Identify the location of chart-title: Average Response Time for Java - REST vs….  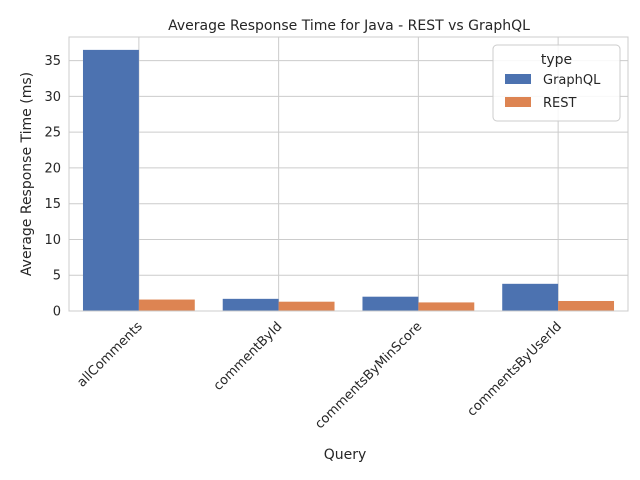
(349, 26).